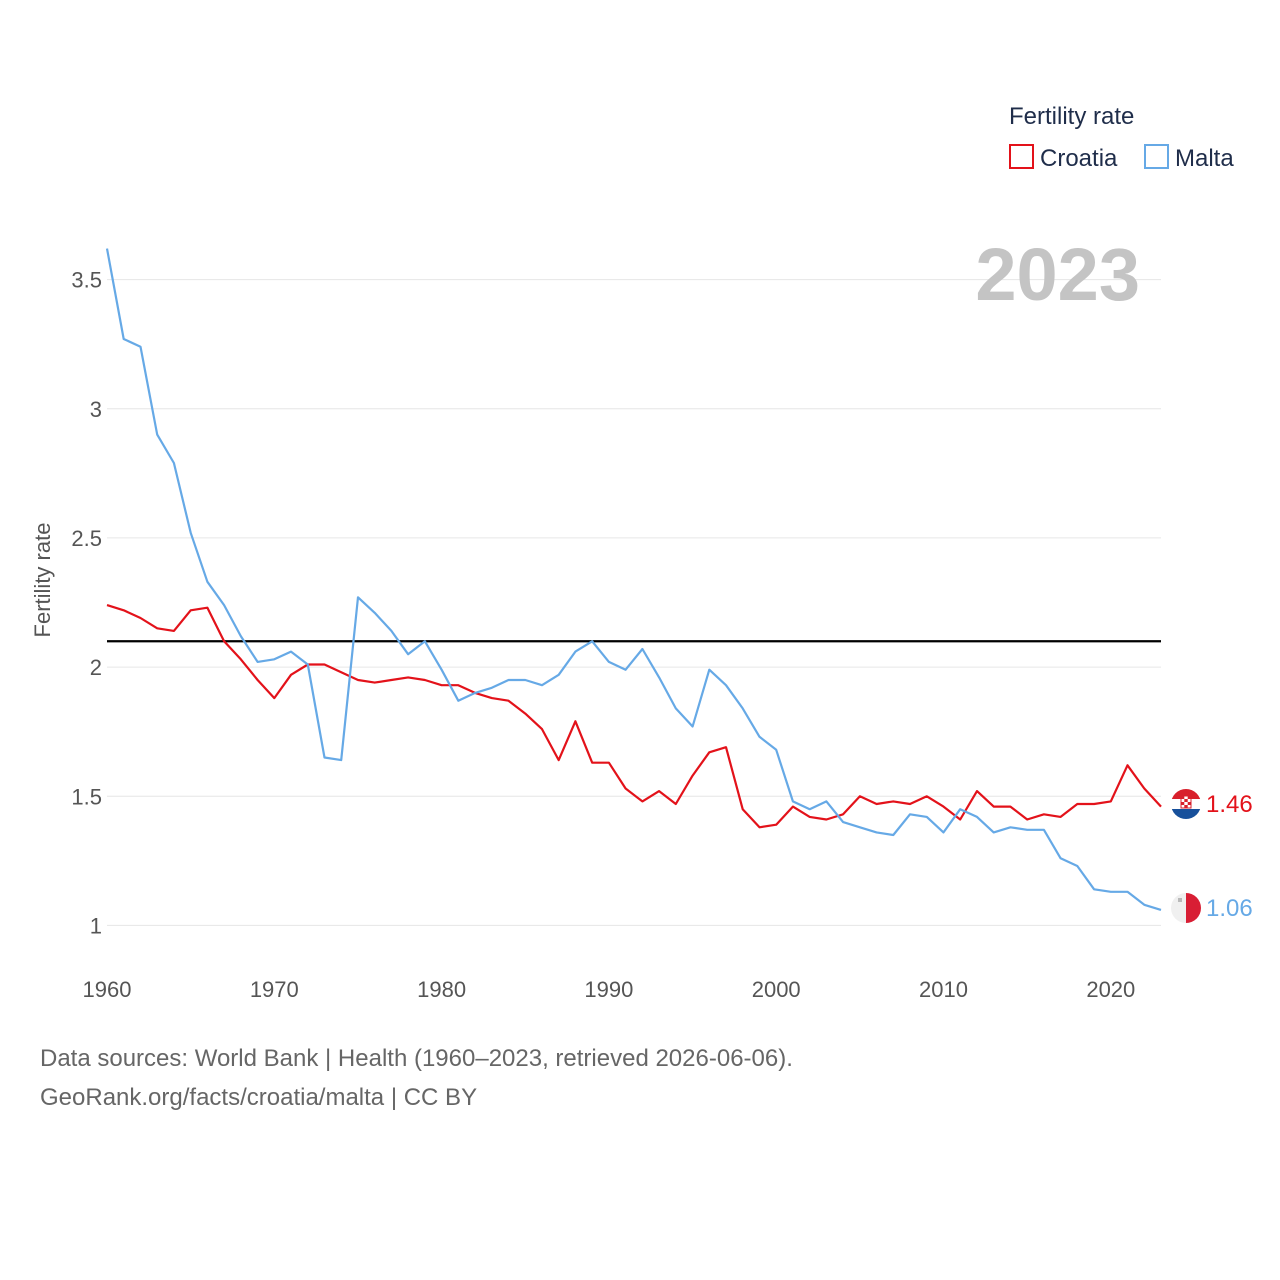 This screenshot has height=1280, width=1280. Describe the element at coordinates (1079, 158) in the screenshot. I see `legend-label-croatia: Croatia` at that location.